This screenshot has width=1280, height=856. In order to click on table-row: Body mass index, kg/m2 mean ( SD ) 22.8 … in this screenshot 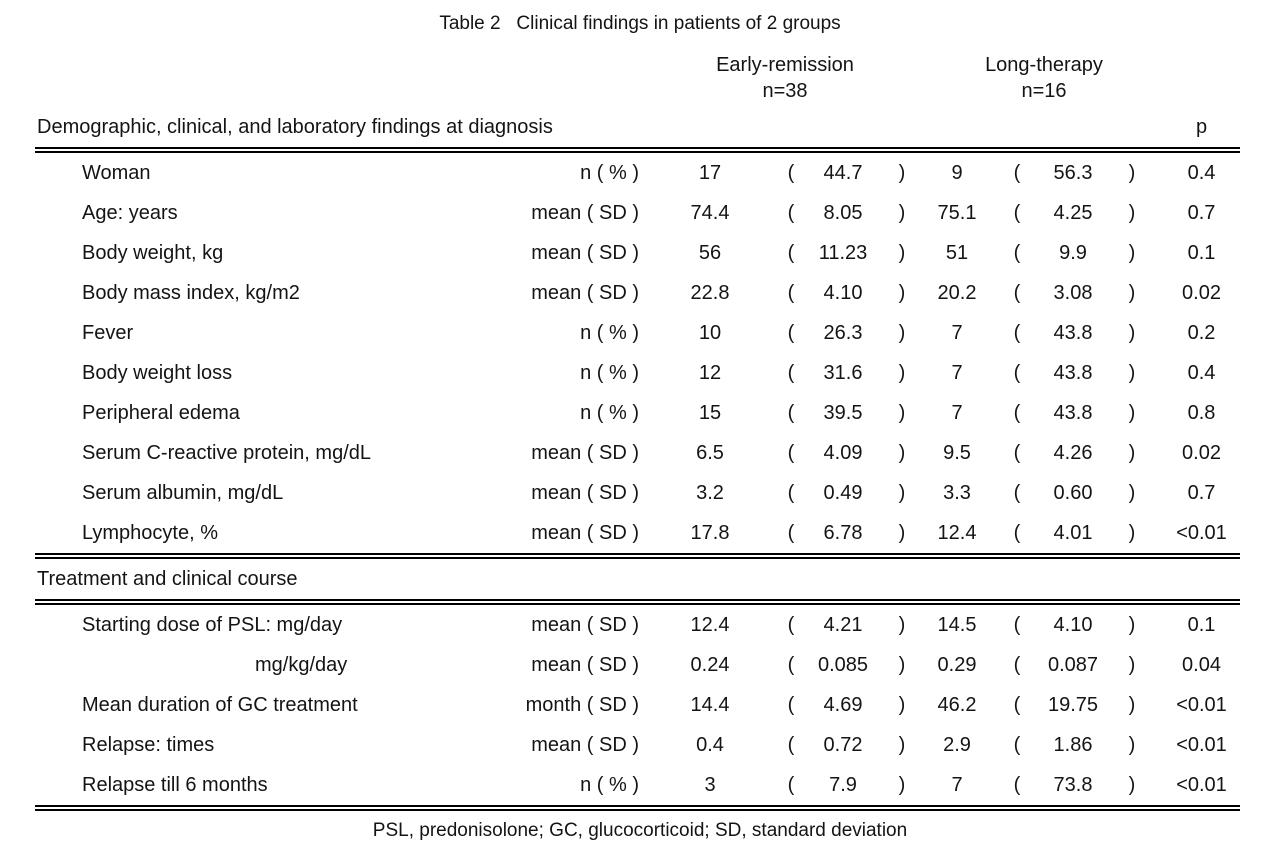, I will do `click(637, 293)`.